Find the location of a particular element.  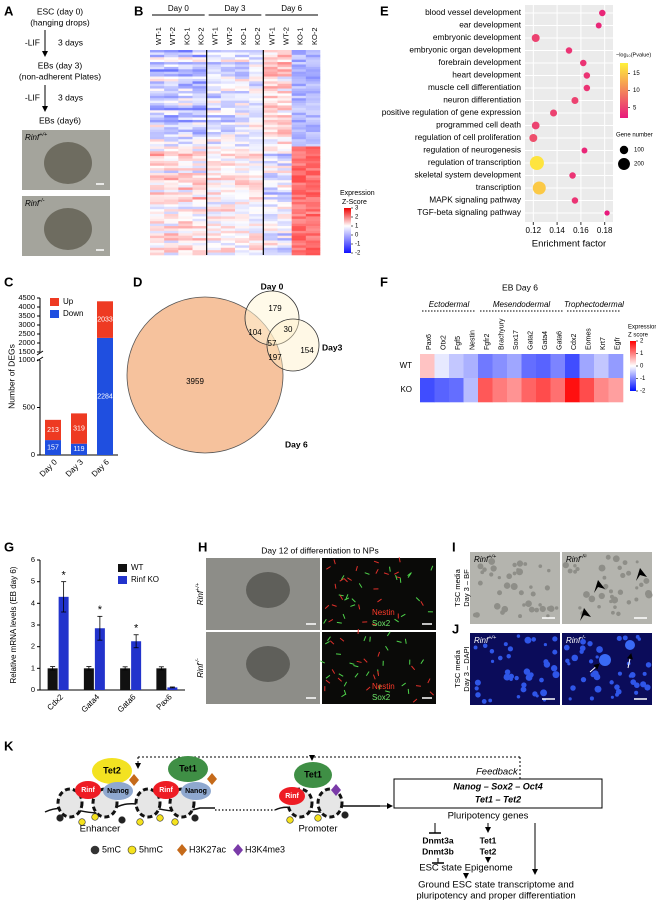

embryoid-body is located at coordinates (68, 229).